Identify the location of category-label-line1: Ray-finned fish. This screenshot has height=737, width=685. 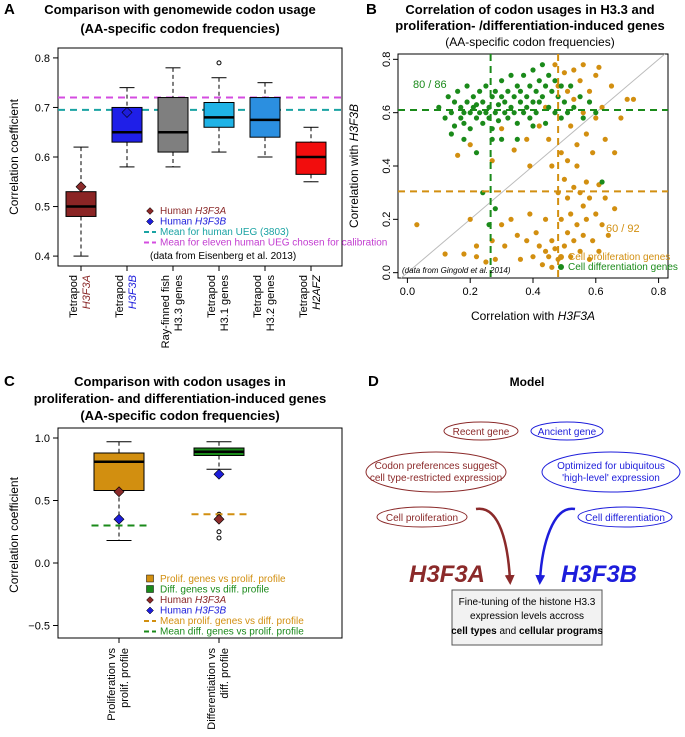
(166, 311).